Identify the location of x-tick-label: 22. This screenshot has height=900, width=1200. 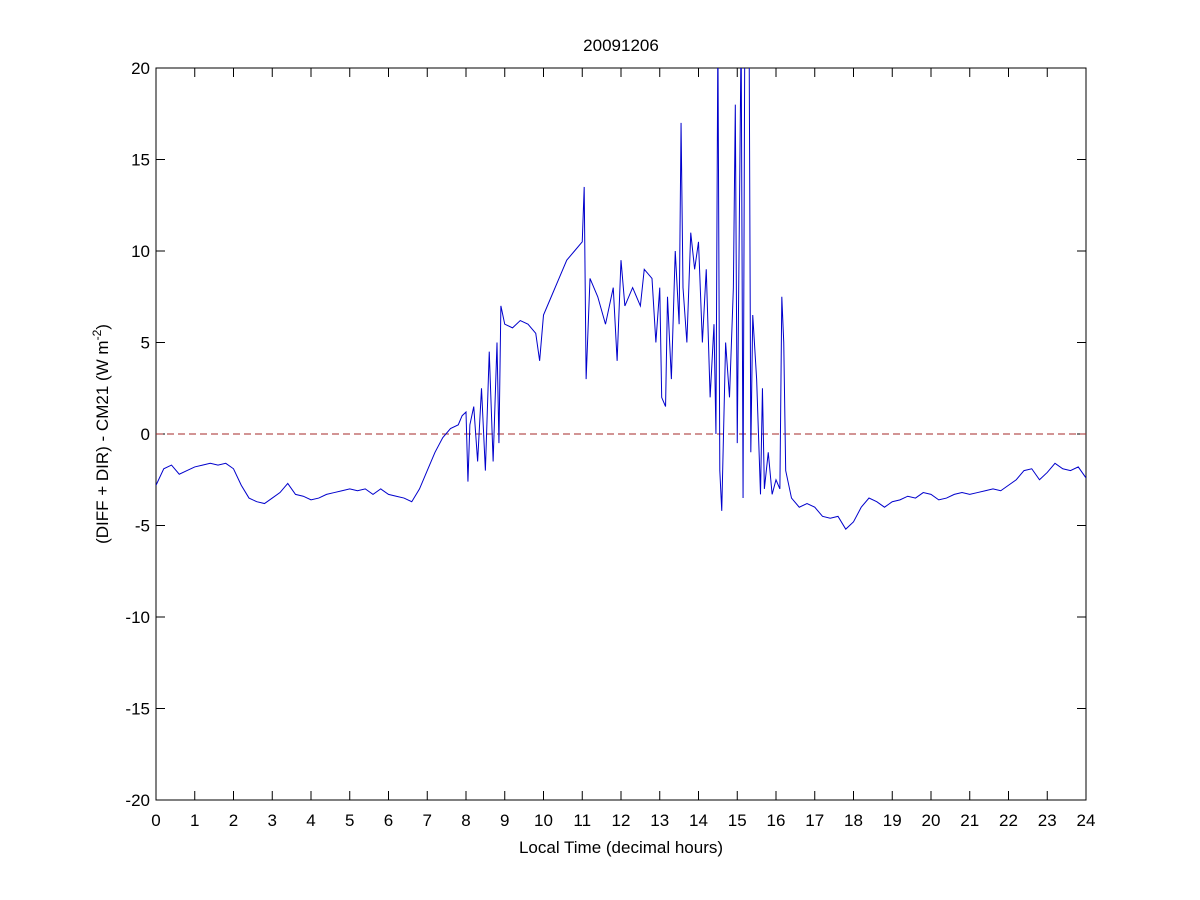
(1008, 820).